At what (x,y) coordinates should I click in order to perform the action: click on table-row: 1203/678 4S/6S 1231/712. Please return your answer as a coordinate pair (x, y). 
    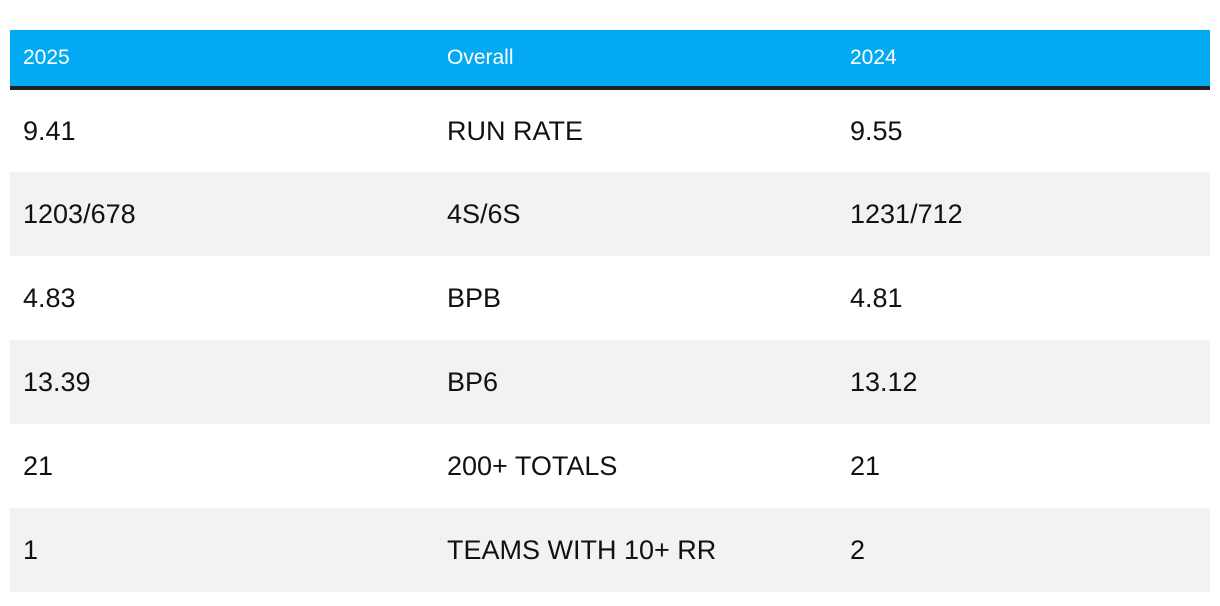
    Looking at the image, I should click on (610, 214).